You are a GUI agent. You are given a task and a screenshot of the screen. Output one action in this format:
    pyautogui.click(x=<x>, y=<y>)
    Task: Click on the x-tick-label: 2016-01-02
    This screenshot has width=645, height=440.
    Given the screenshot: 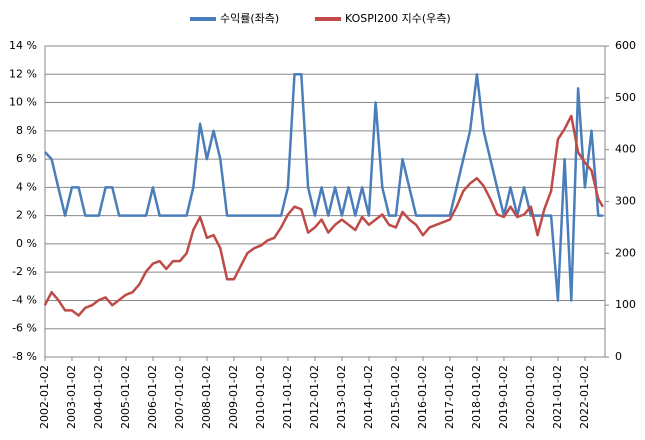 What is the action you would take?
    pyautogui.click(x=422, y=397)
    